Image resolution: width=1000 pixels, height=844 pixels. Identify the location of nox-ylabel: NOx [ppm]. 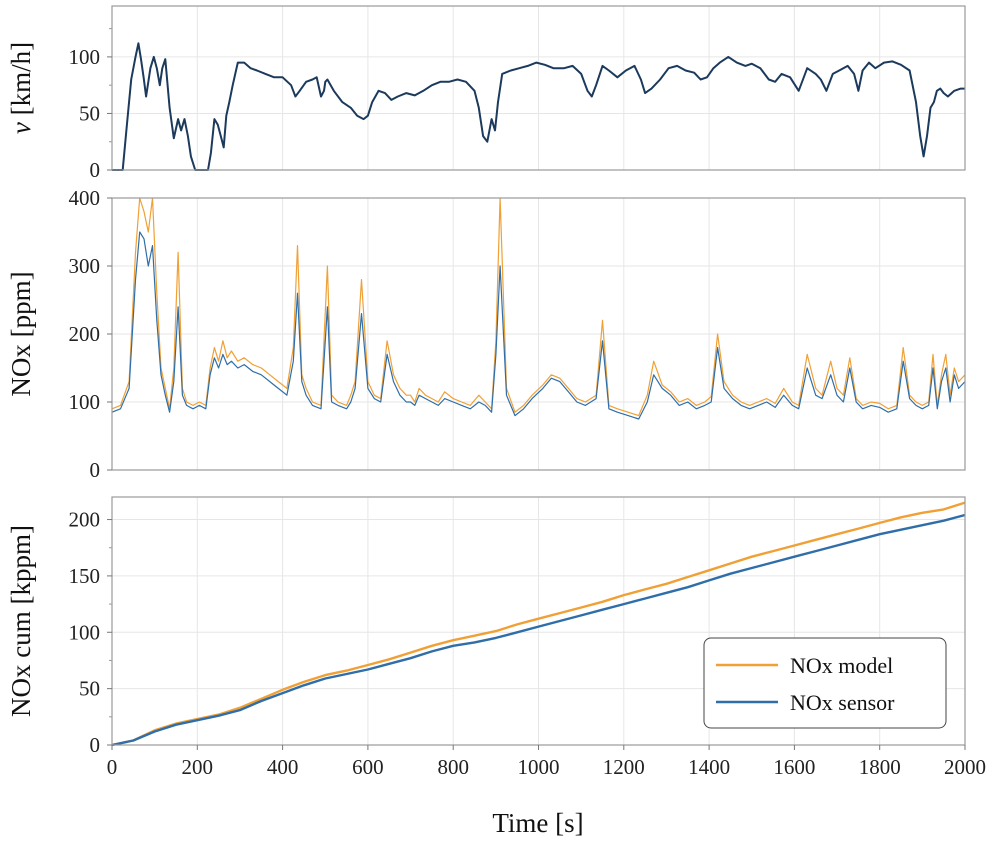
(21, 333).